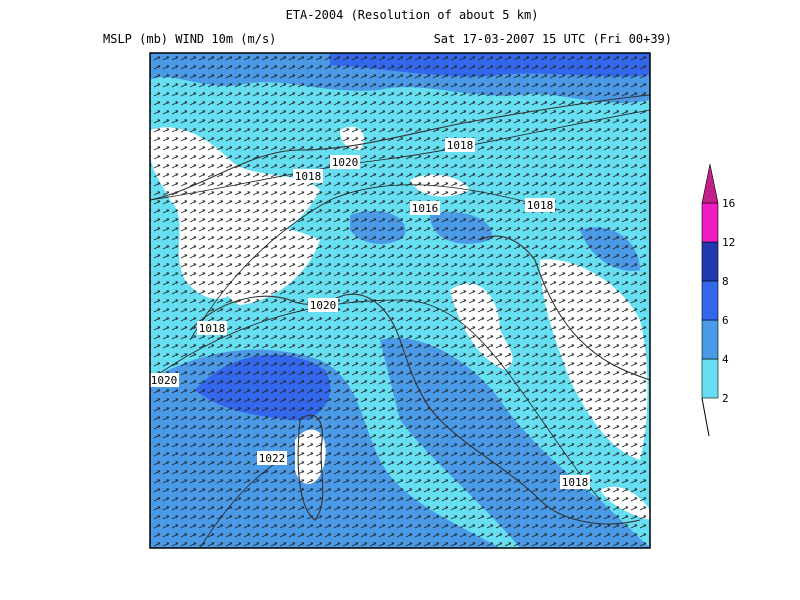  Describe the element at coordinates (728, 242) in the screenshot. I see `colorbar-label: 12` at that location.